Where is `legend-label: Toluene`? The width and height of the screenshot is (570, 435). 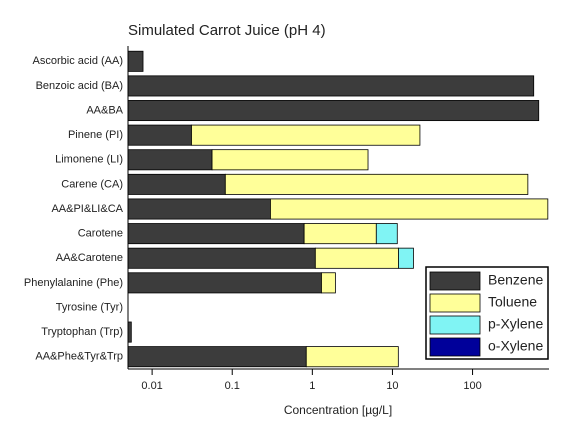
legend-label: Toluene is located at coordinates (512, 302).